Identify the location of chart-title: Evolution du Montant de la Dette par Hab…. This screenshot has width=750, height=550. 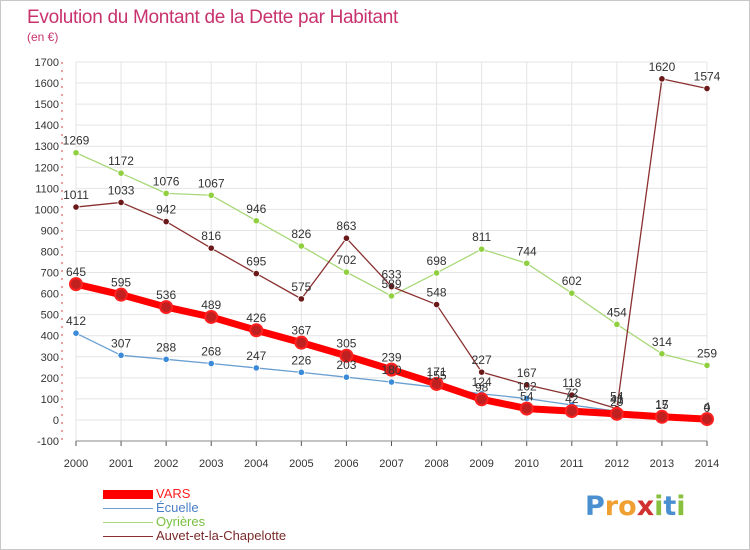
(212, 17).